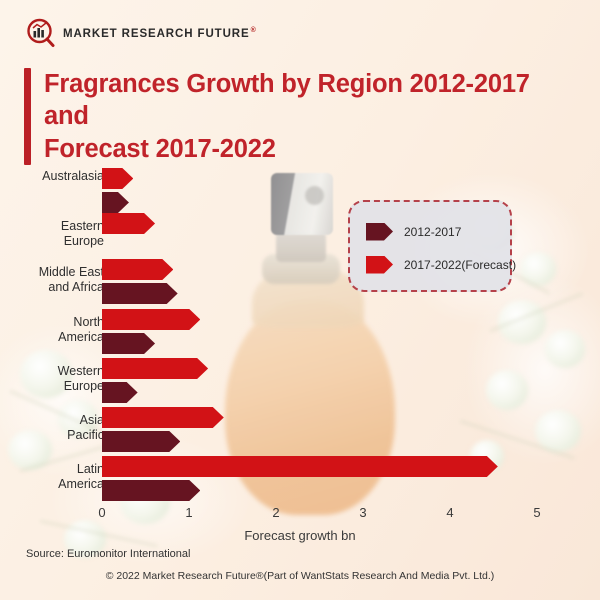 The image size is (600, 600). I want to click on brand-name: MARKET RESEARCH FUTURE®, so click(160, 33).